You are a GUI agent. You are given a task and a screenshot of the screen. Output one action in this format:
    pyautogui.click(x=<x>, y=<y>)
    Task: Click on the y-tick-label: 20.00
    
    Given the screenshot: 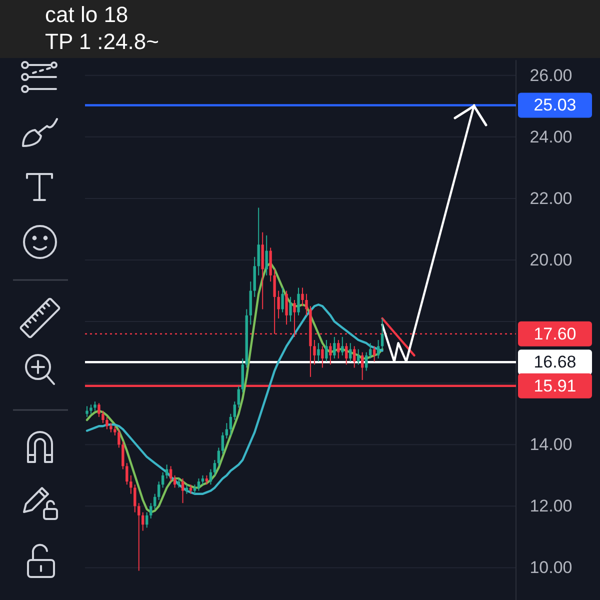 What is the action you would take?
    pyautogui.click(x=551, y=260)
    